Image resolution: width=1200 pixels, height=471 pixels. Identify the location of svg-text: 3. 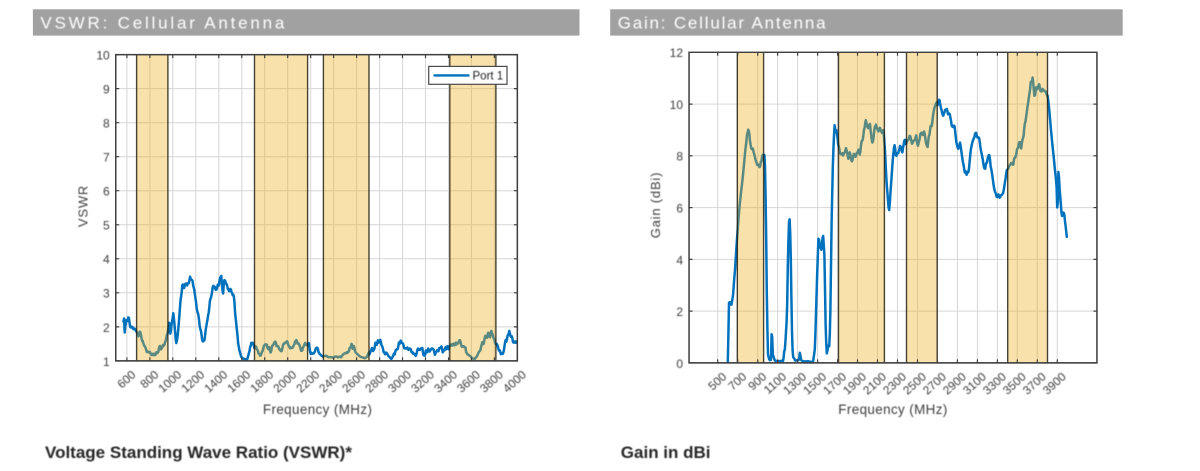
(106, 294).